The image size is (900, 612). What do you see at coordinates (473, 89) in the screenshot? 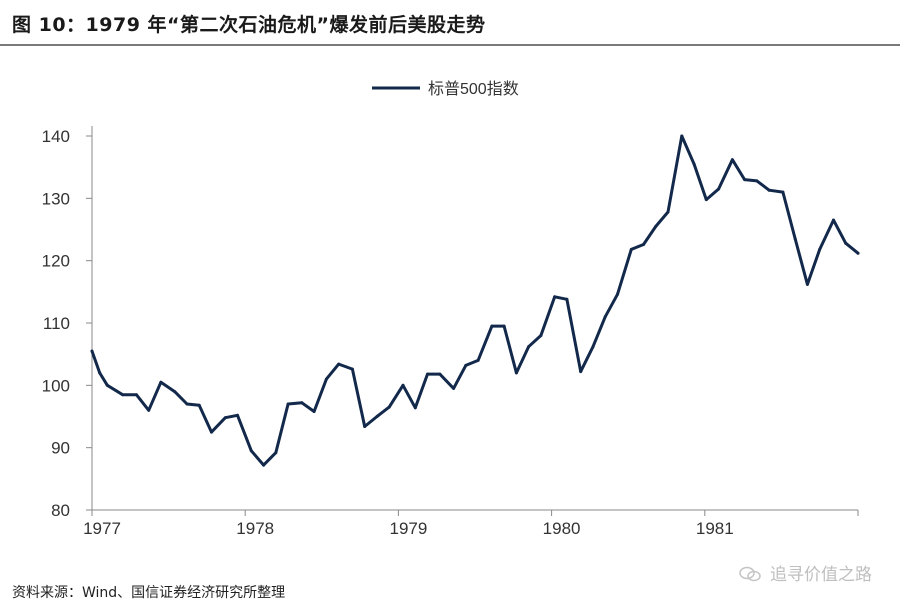
I see `legend-label: 标普500指数` at bounding box center [473, 89].